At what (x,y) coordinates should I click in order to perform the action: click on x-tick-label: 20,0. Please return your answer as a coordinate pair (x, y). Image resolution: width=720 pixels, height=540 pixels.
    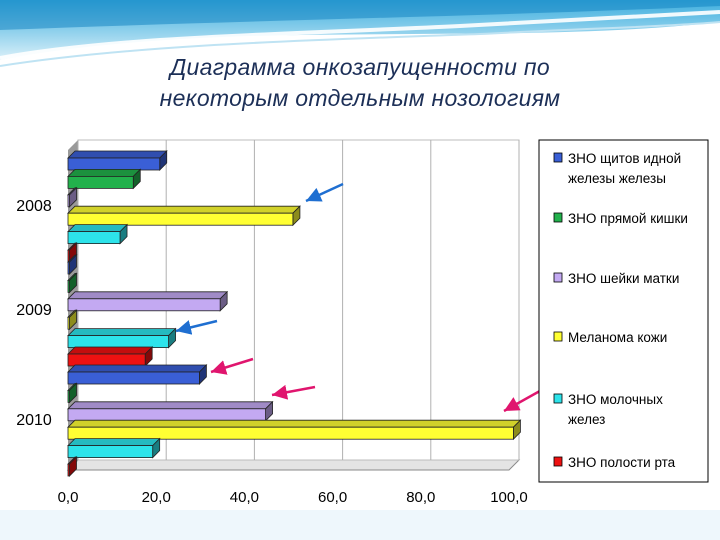
    Looking at the image, I should click on (156, 497).